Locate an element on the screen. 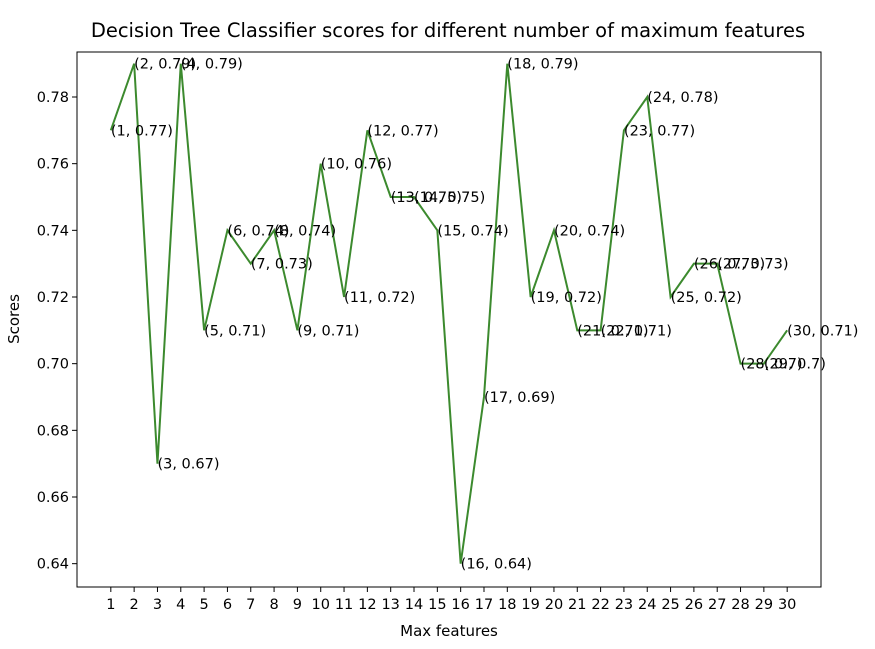 This screenshot has height=649, width=875. x-tick-label: 7 is located at coordinates (250, 605).